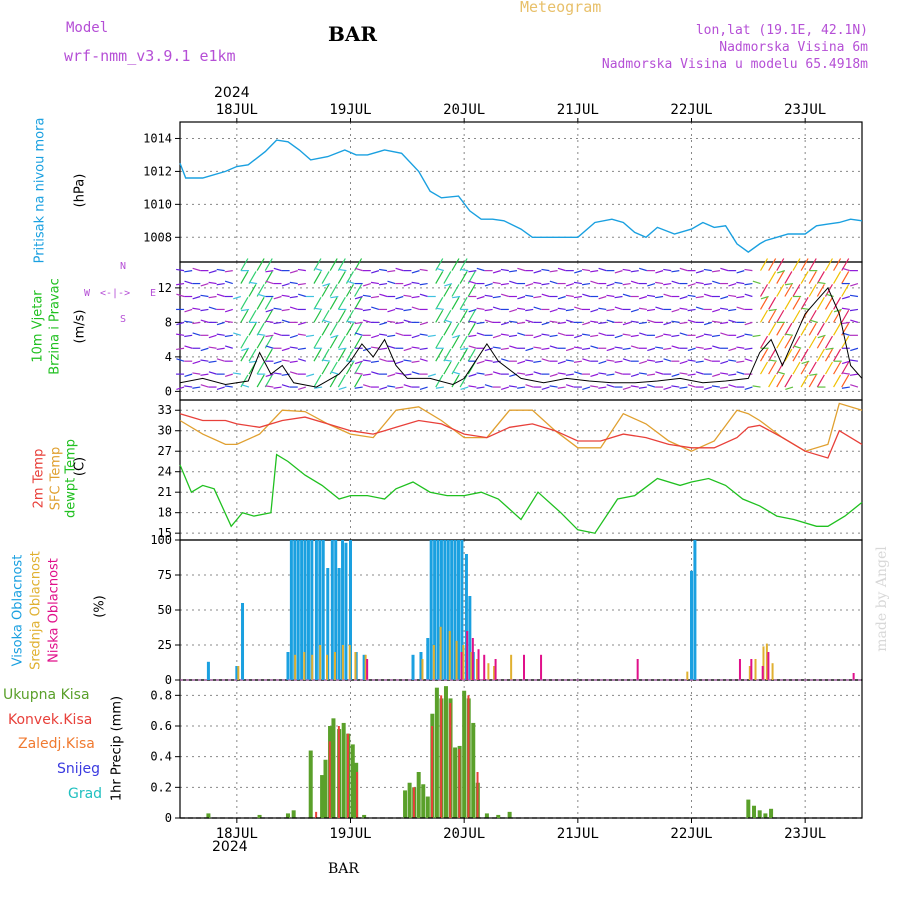 Image resolution: width=900 pixels, height=900 pixels. I want to click on y-tick-label: 12, so click(165, 288).